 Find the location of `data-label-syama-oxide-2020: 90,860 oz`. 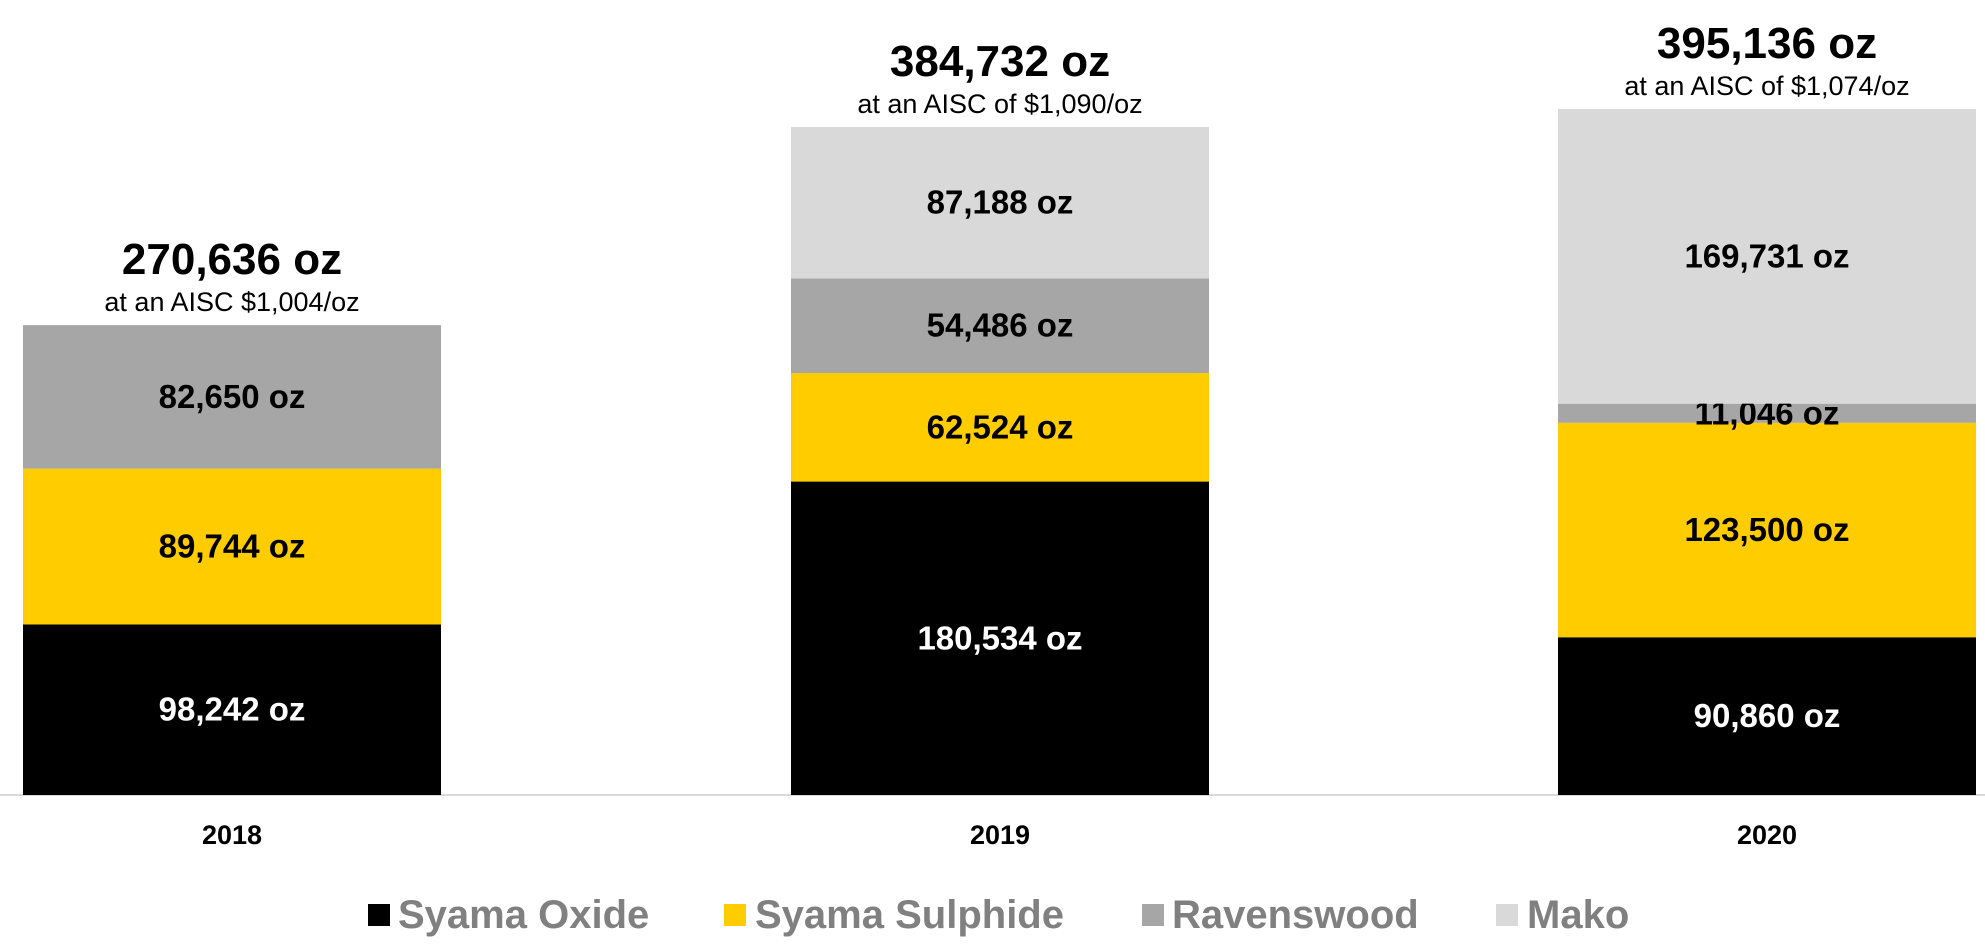

data-label-syama-oxide-2020: 90,860 oz is located at coordinates (1767, 715).